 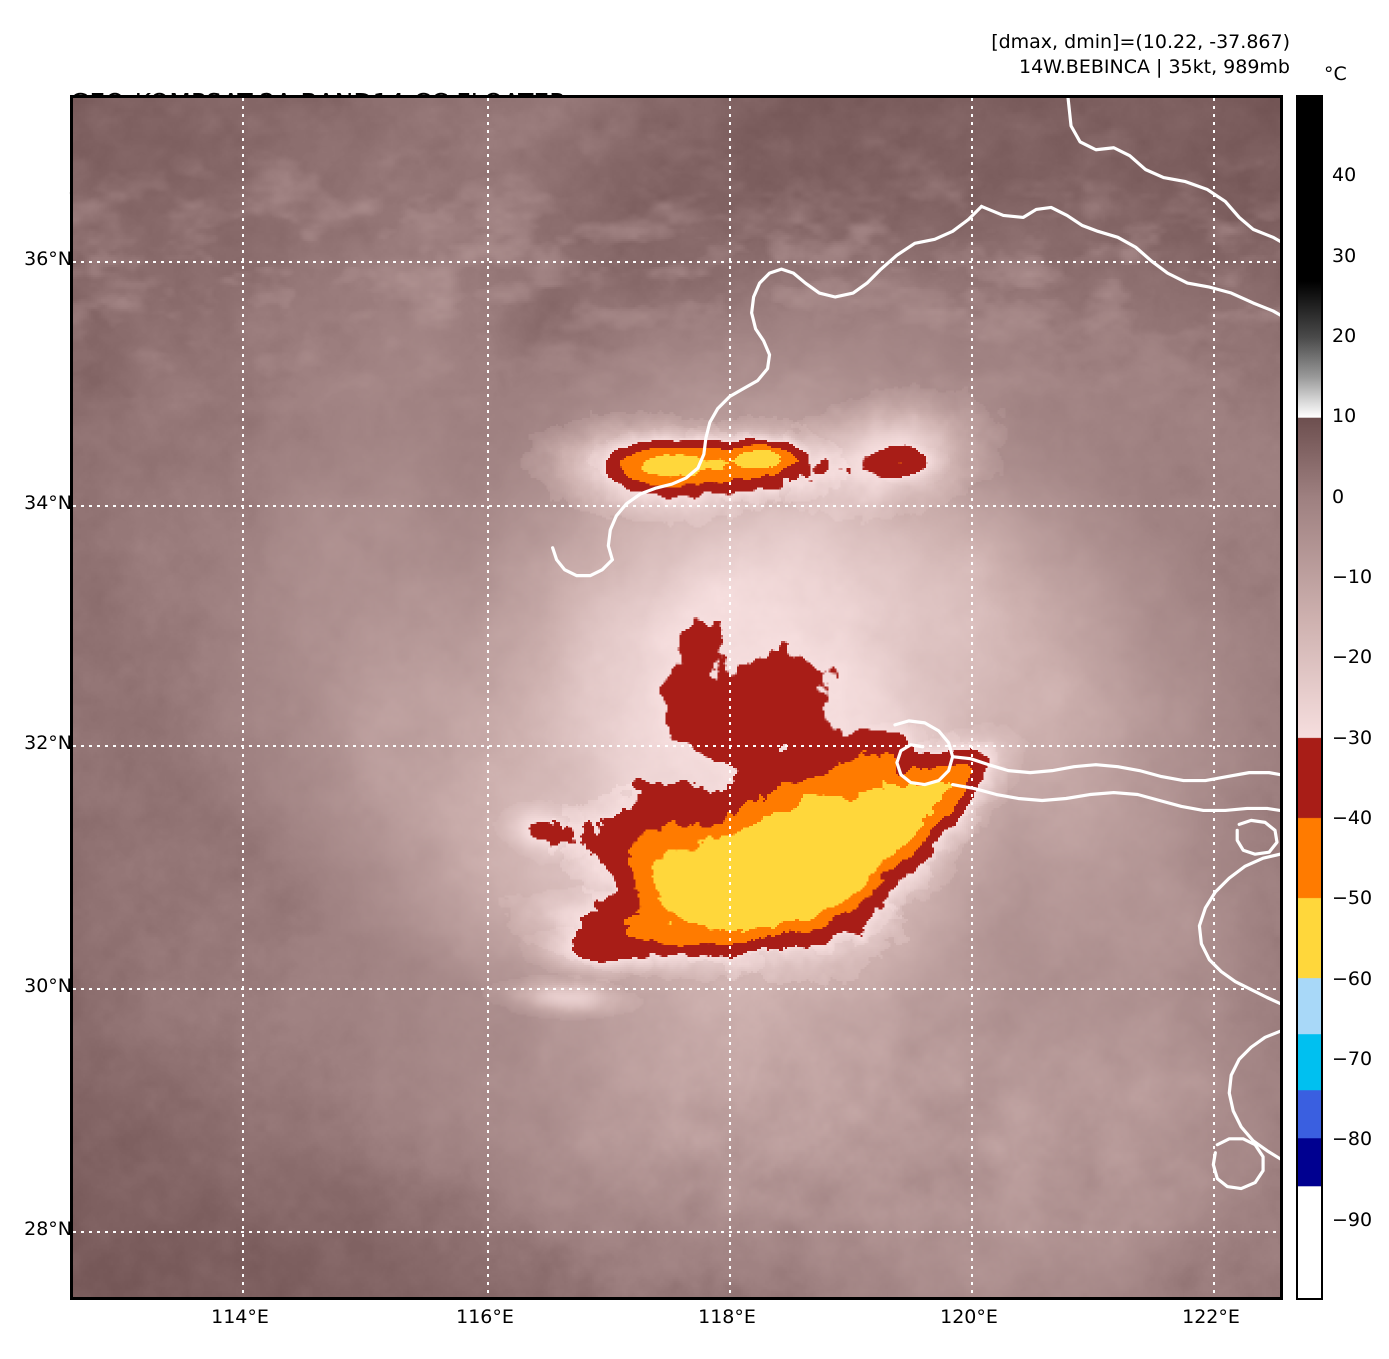 What do you see at coordinates (1352, 577) in the screenshot?
I see `colorbar-tick--10: −10` at bounding box center [1352, 577].